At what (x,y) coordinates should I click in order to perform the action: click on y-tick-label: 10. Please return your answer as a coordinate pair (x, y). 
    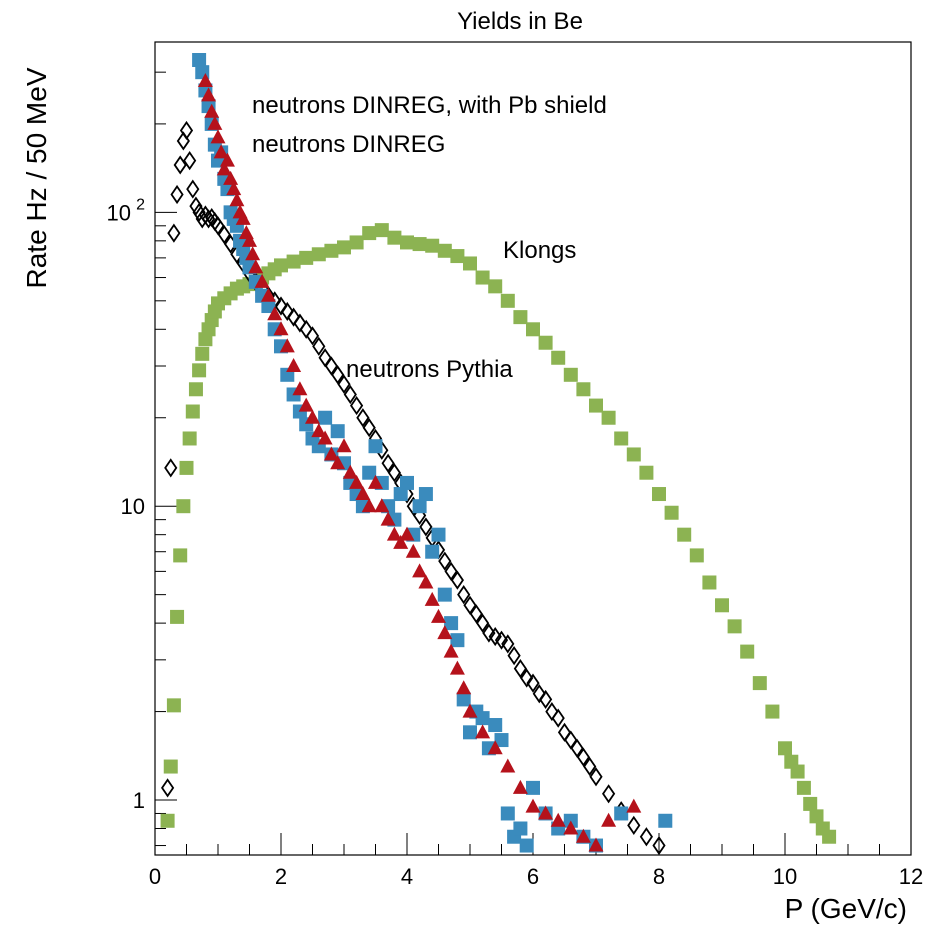
    Looking at the image, I should click on (119, 212).